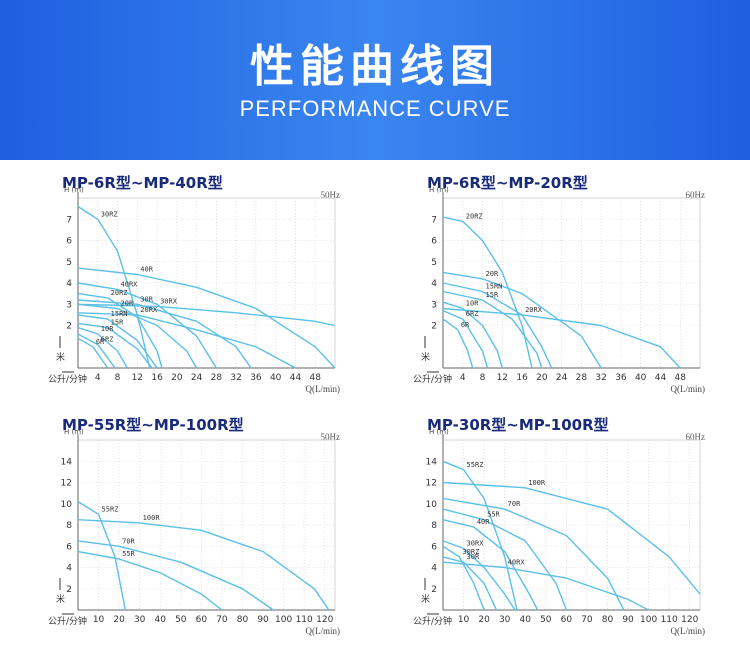 This screenshot has width=750, height=650. I want to click on x-tick-label: 12, so click(137, 378).